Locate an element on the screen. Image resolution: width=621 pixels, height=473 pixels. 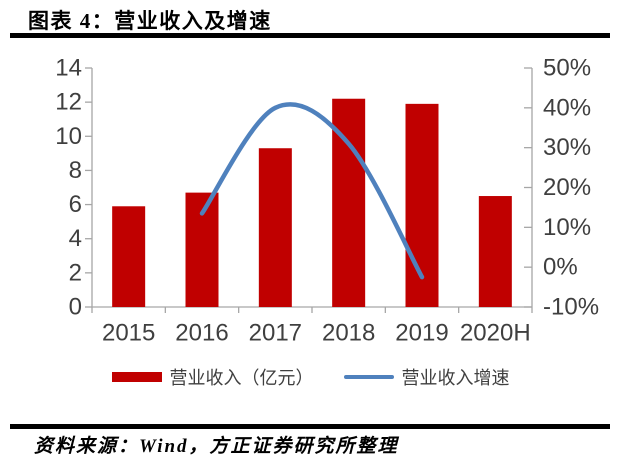
growth-line-swatch-icon is located at coordinates (368, 377).